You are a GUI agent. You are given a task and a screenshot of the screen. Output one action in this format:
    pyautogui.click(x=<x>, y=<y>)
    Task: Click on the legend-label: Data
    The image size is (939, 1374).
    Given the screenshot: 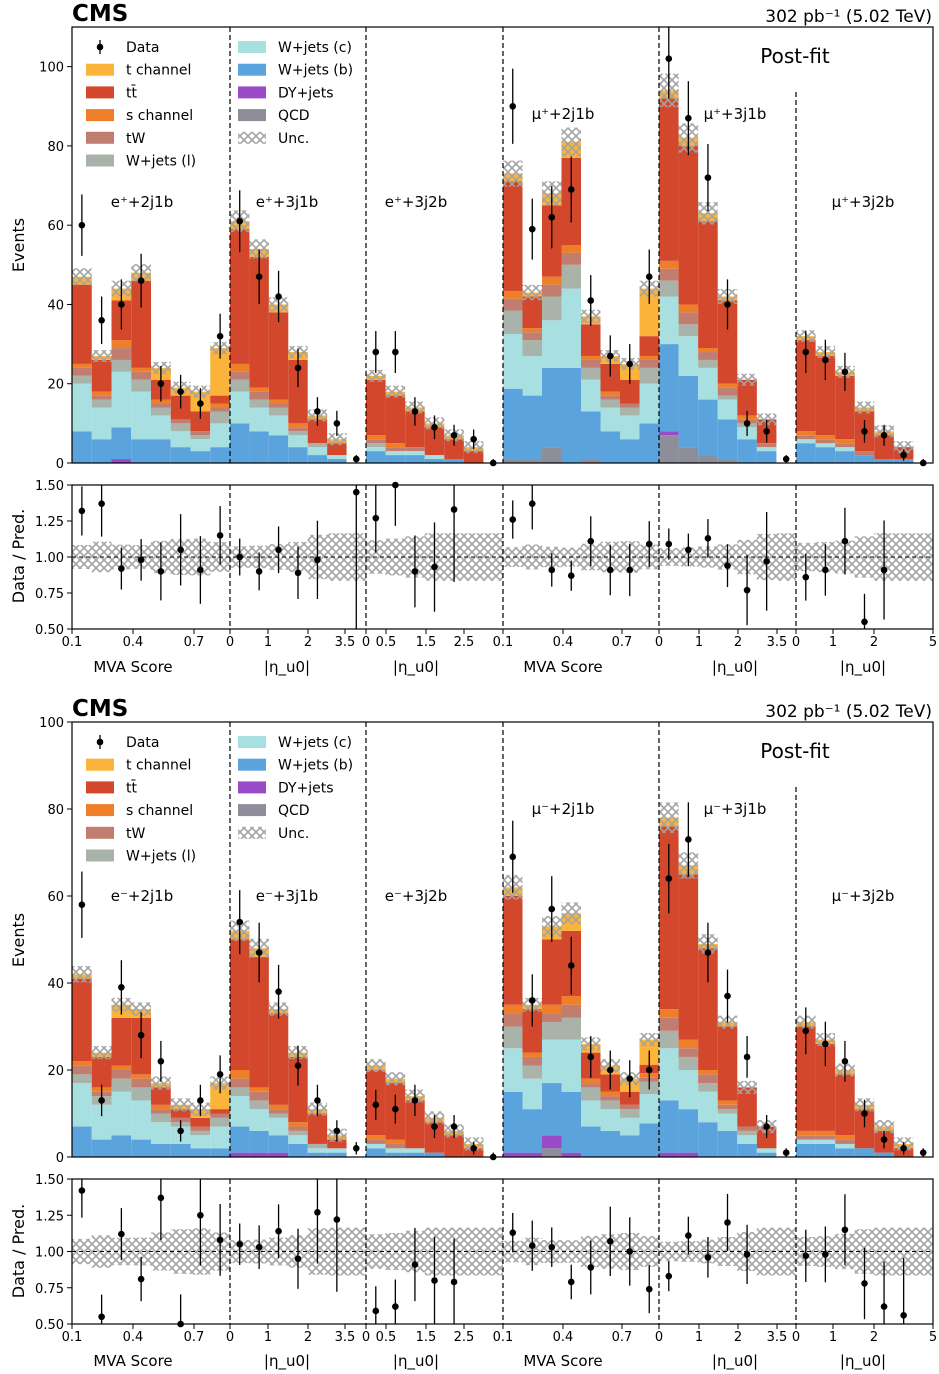 What is the action you would take?
    pyautogui.click(x=142, y=48)
    